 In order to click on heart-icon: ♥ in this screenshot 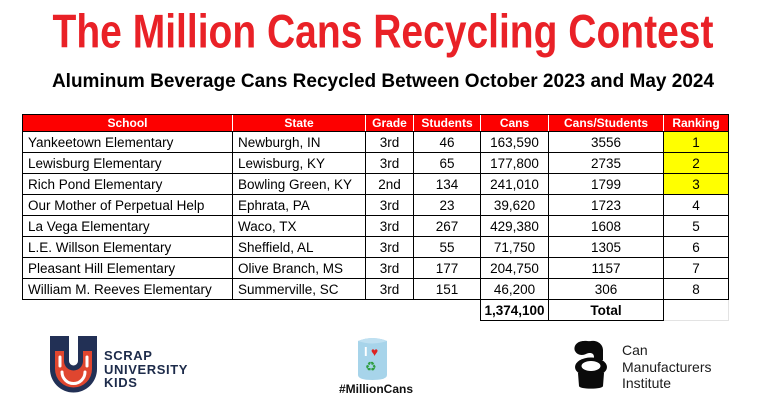, I will do `click(374, 352)`.